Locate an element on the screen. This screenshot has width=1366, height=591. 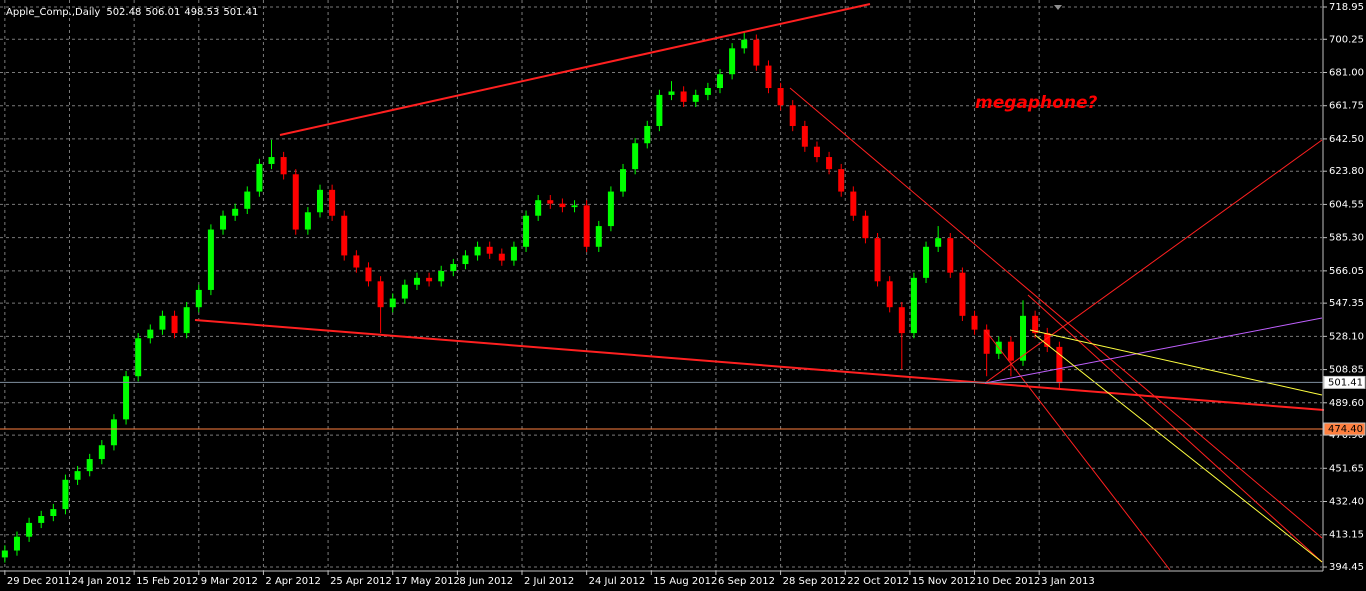
y-tick-label: 394.45 is located at coordinates (1346, 567).